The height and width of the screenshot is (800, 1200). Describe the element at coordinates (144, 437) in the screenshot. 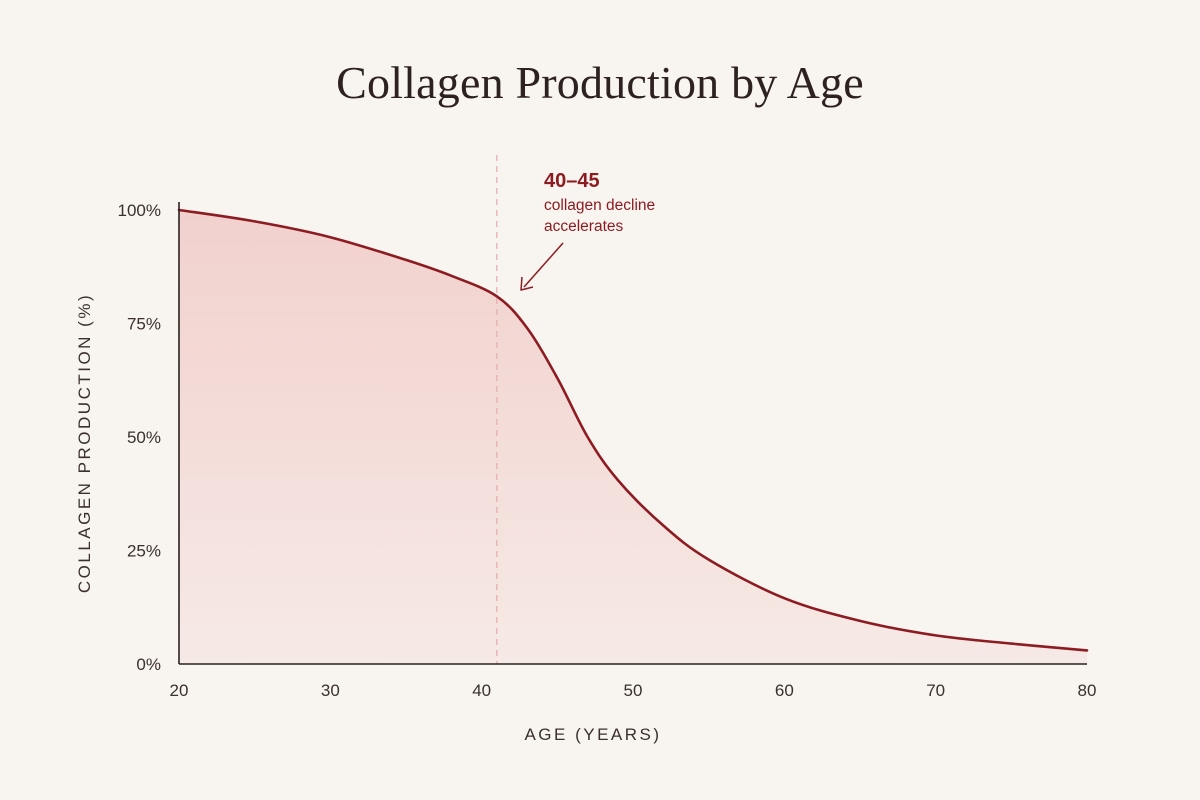

I see `y-tick-label-50: 50%` at that location.